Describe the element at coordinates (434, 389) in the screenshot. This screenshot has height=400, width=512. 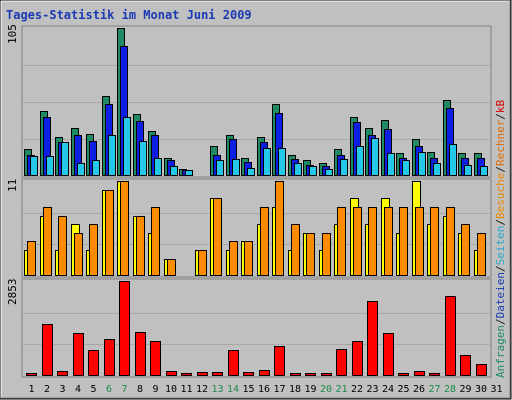
I see `x-tick-label-27: 27` at that location.